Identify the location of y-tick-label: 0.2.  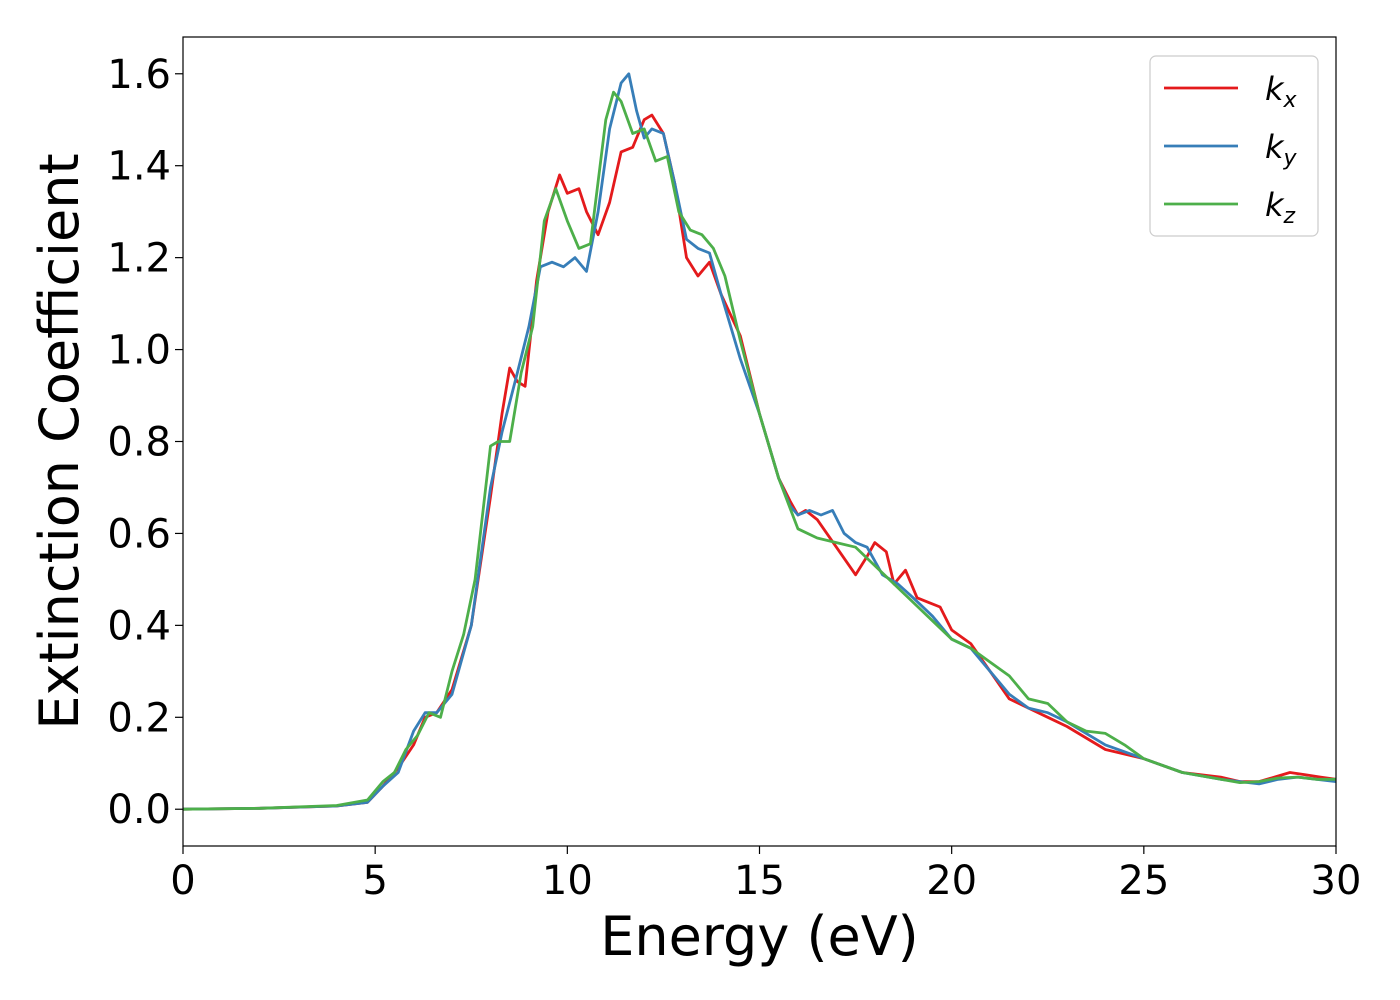
(139, 718).